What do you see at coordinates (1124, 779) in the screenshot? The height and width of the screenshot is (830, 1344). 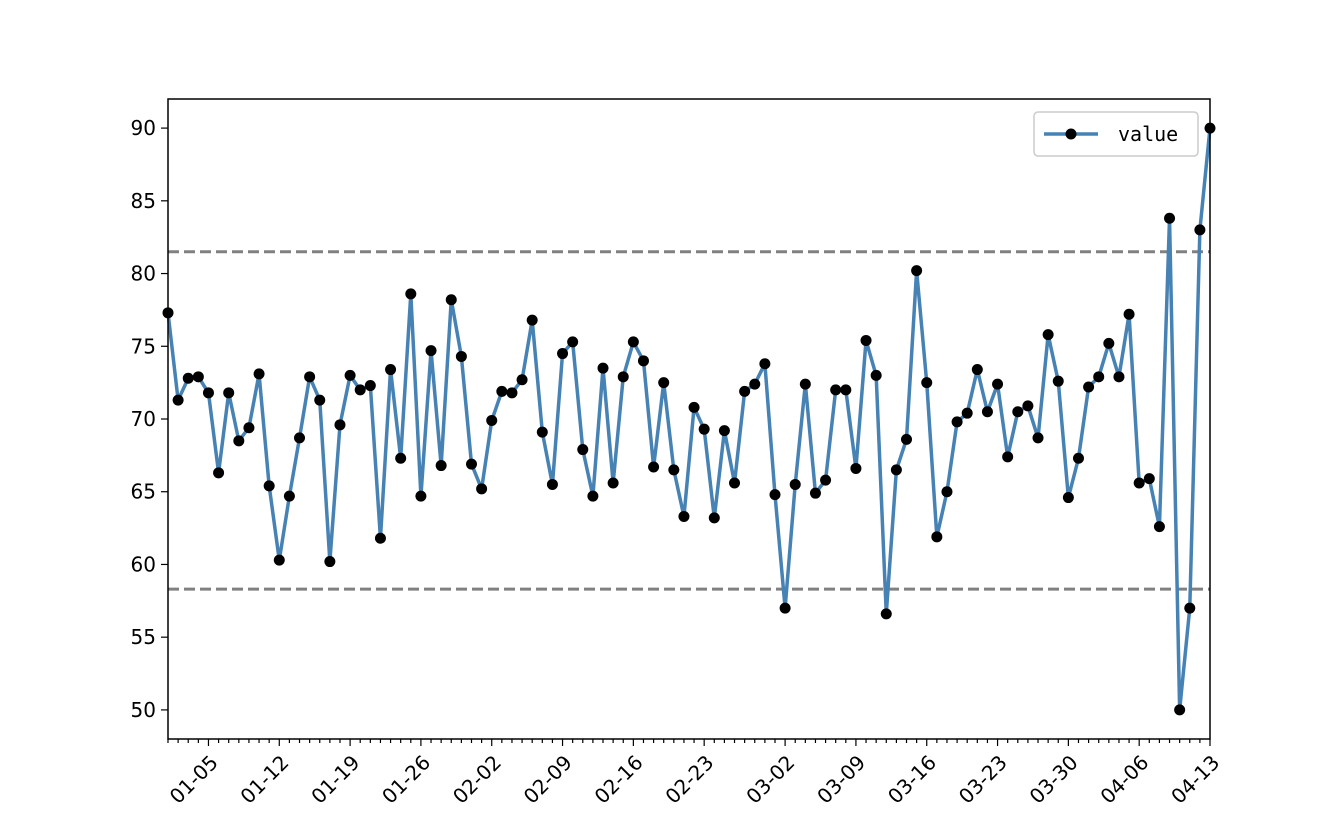 I see `x-tick-label: 04-06` at bounding box center [1124, 779].